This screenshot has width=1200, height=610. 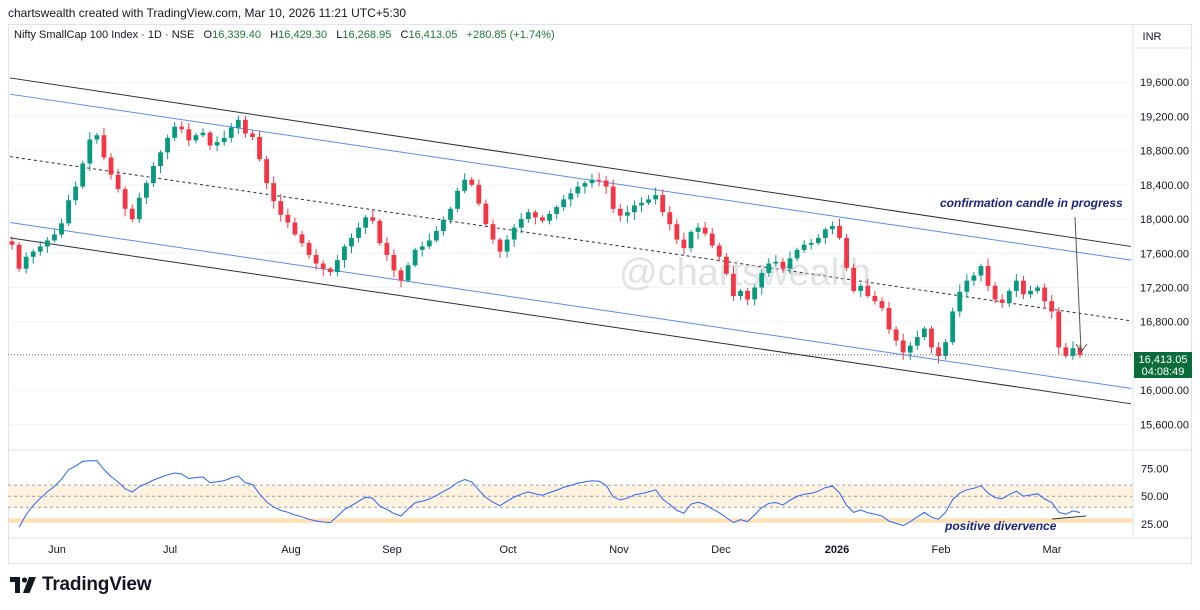 I want to click on close-label: C, so click(x=404, y=35).